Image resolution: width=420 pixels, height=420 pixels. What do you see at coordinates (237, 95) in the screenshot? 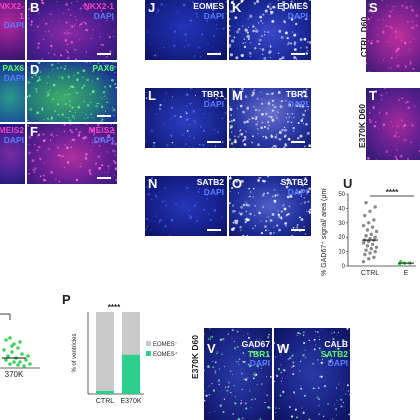
I see `panel-letter: M` at bounding box center [237, 95].